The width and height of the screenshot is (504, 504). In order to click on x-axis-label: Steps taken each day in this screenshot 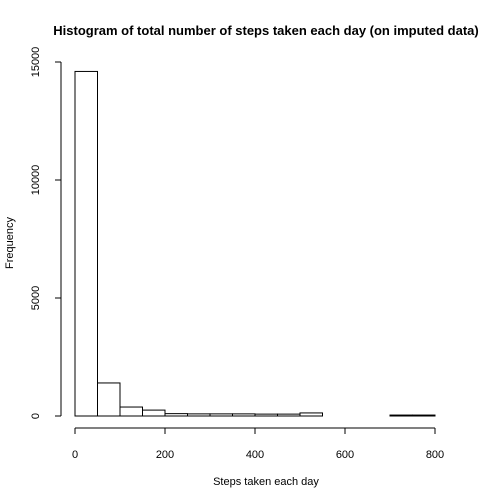, I will do `click(266, 482)`.